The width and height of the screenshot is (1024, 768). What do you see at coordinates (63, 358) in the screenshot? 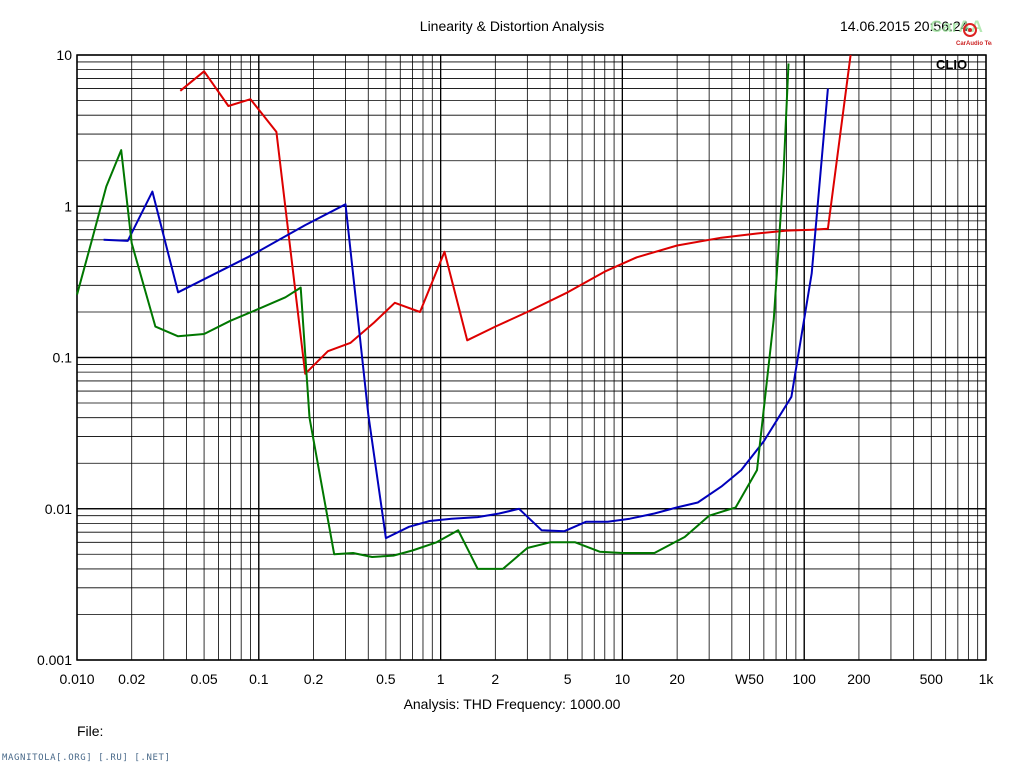
I see `y-tick-label: 0.1` at bounding box center [63, 358].